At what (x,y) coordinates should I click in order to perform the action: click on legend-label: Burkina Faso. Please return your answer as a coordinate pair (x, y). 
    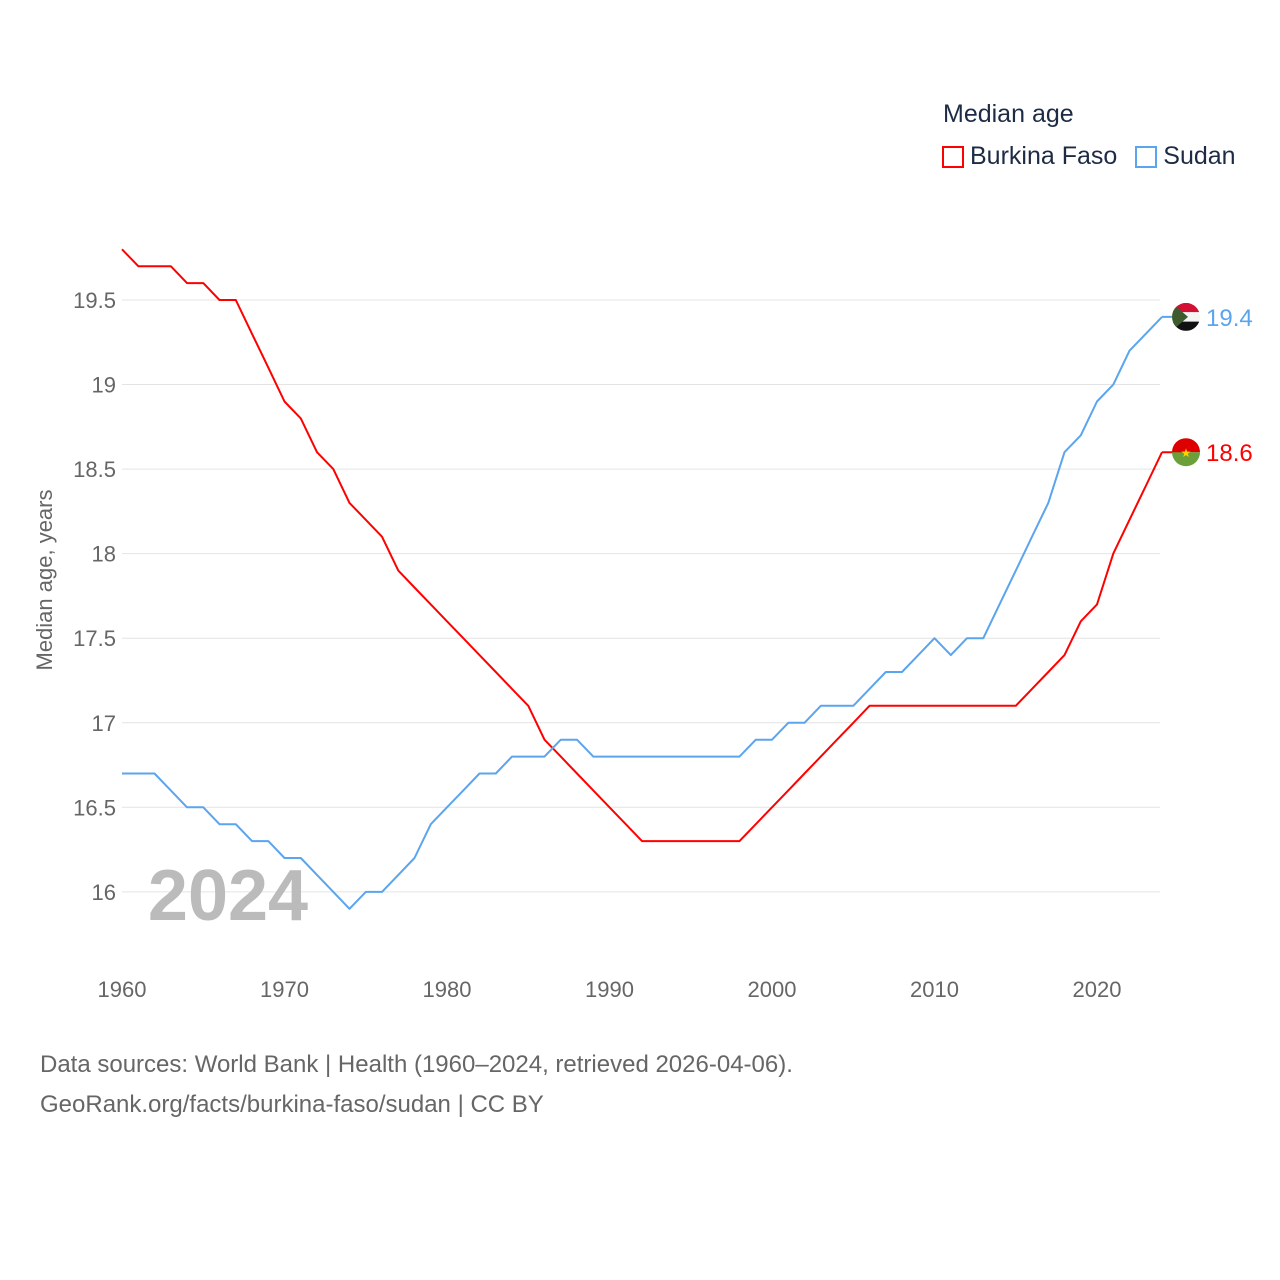
    Looking at the image, I should click on (1044, 156).